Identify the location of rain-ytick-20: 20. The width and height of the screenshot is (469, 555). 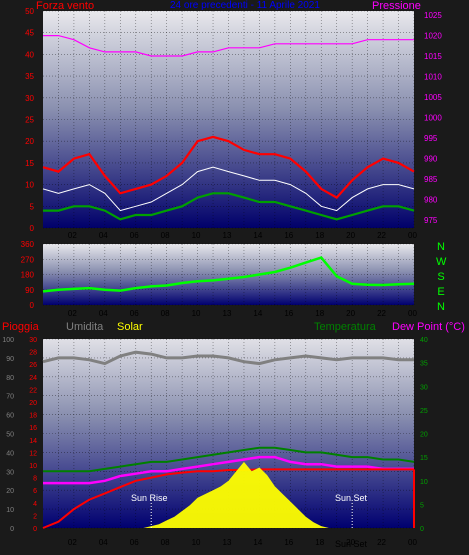
(33, 403).